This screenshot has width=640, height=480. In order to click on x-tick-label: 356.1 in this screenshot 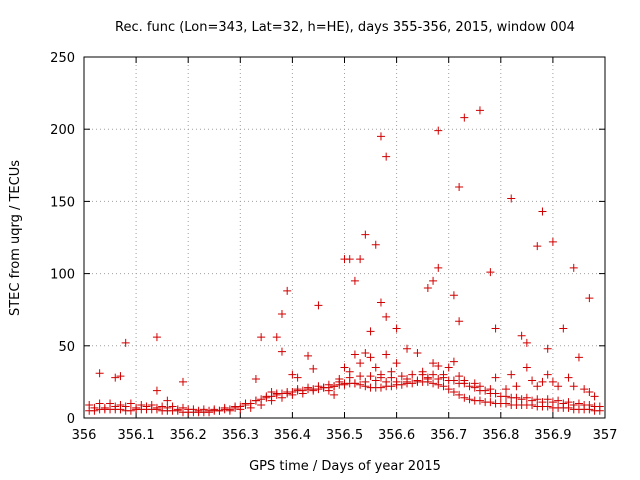, I will do `click(135, 435)`.